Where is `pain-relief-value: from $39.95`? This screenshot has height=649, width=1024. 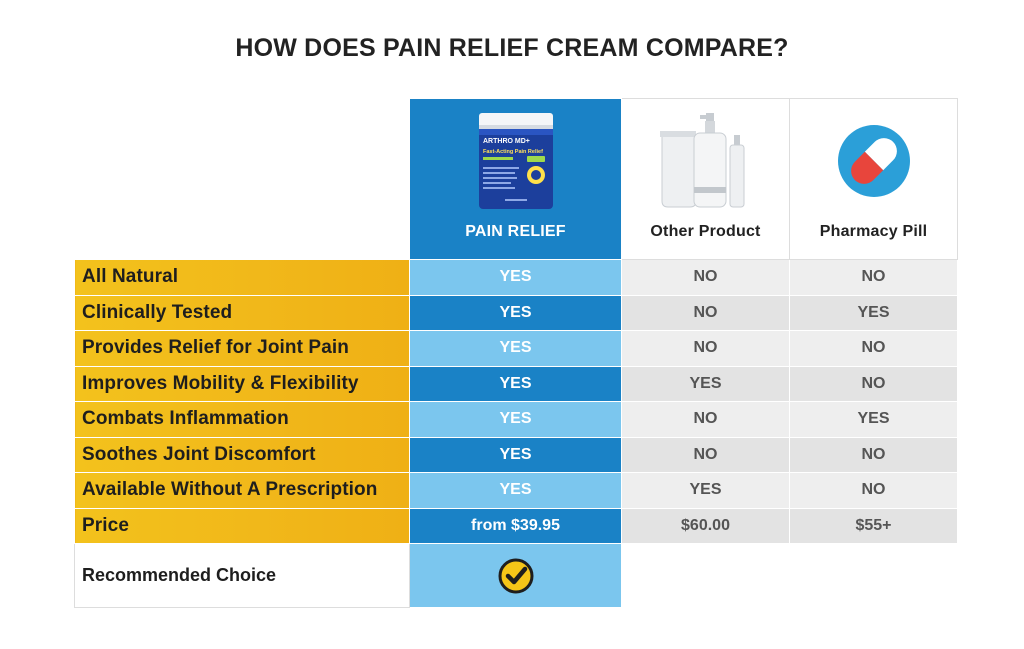 pain-relief-value: from $39.95 is located at coordinates (515, 525).